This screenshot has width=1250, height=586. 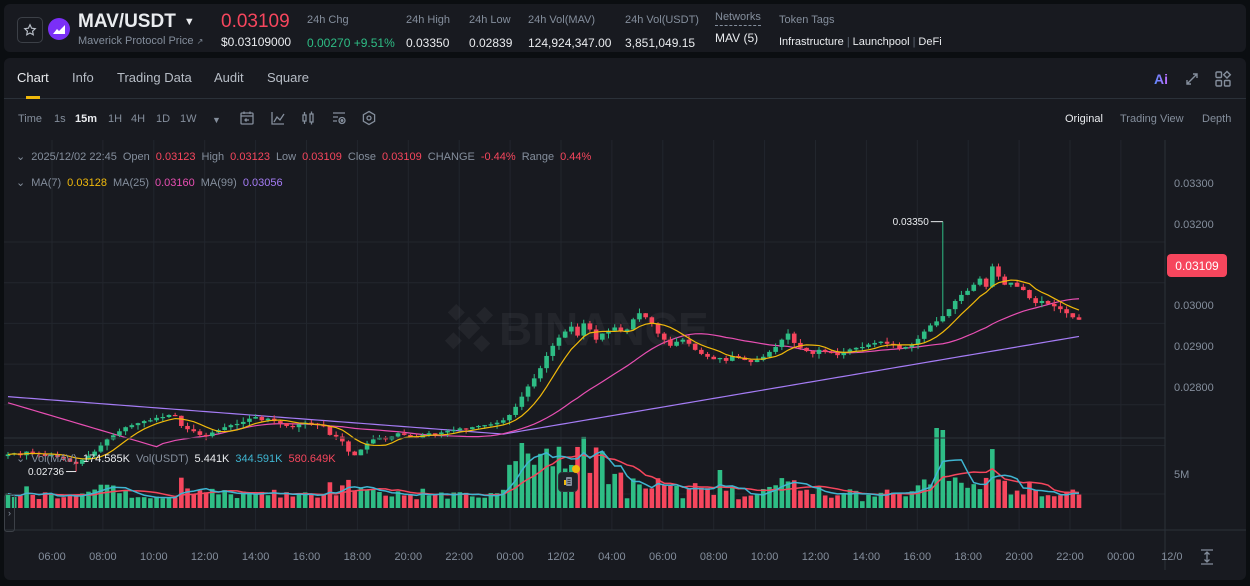 What do you see at coordinates (152, 182) in the screenshot?
I see `ma-legend: ⌄ MA(7) 0.03128 MA(25) 0.03160 MA(99) 0.03056` at bounding box center [152, 182].